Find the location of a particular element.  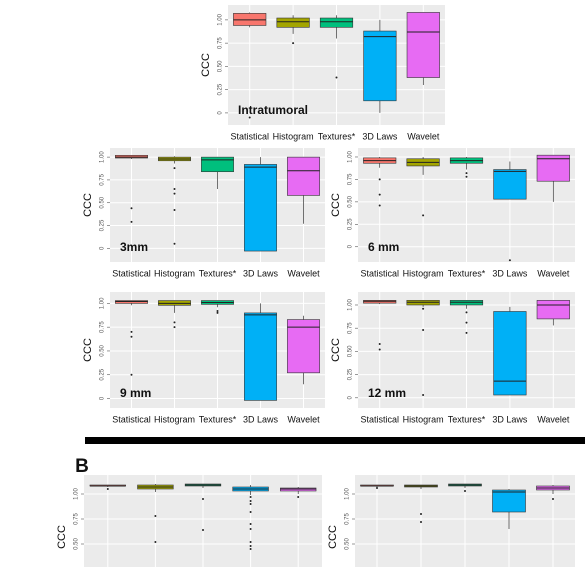

panel-annotation: 6 mm is located at coordinates (383, 247).